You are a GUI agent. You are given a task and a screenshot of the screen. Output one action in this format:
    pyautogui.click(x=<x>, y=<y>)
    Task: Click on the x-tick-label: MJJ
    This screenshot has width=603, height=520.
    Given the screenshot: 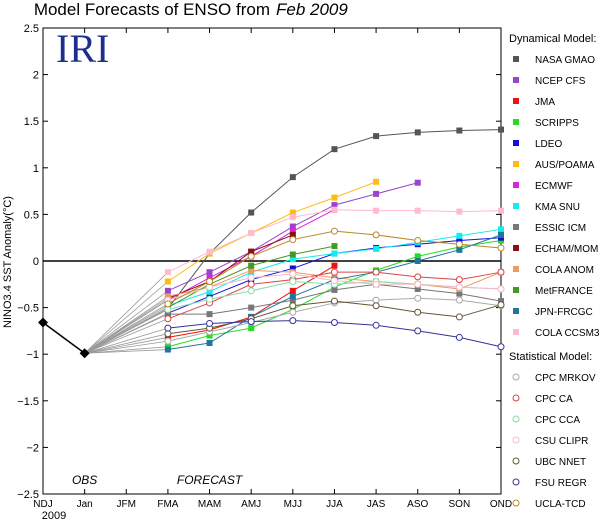 What is the action you would take?
    pyautogui.click(x=293, y=504)
    